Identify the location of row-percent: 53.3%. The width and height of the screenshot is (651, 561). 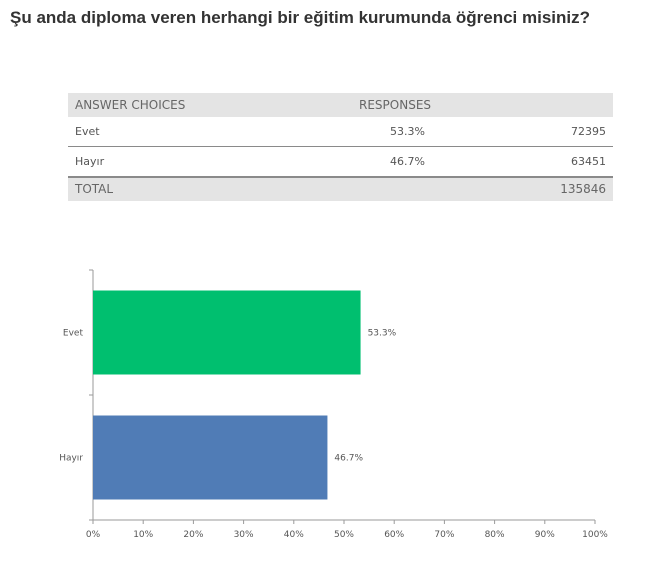
(407, 131).